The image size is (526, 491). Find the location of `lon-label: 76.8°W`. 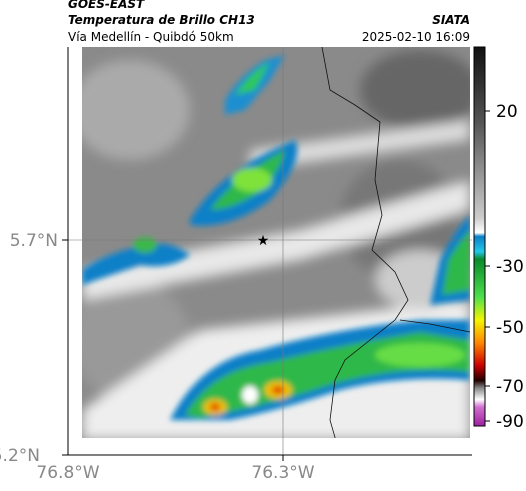

lon-label: 76.8°W is located at coordinates (67, 473).